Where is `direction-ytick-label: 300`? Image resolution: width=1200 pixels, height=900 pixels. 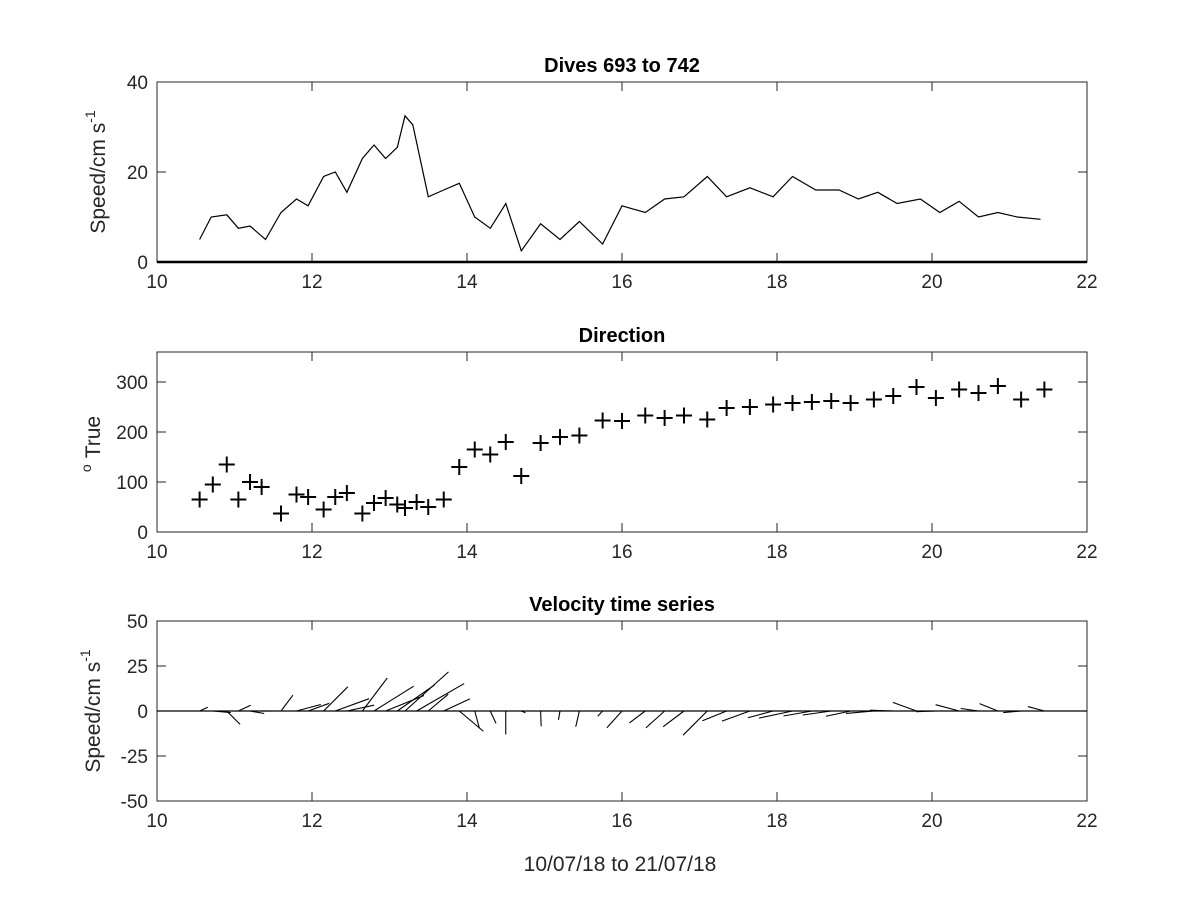 direction-ytick-label: 300 is located at coordinates (132, 383).